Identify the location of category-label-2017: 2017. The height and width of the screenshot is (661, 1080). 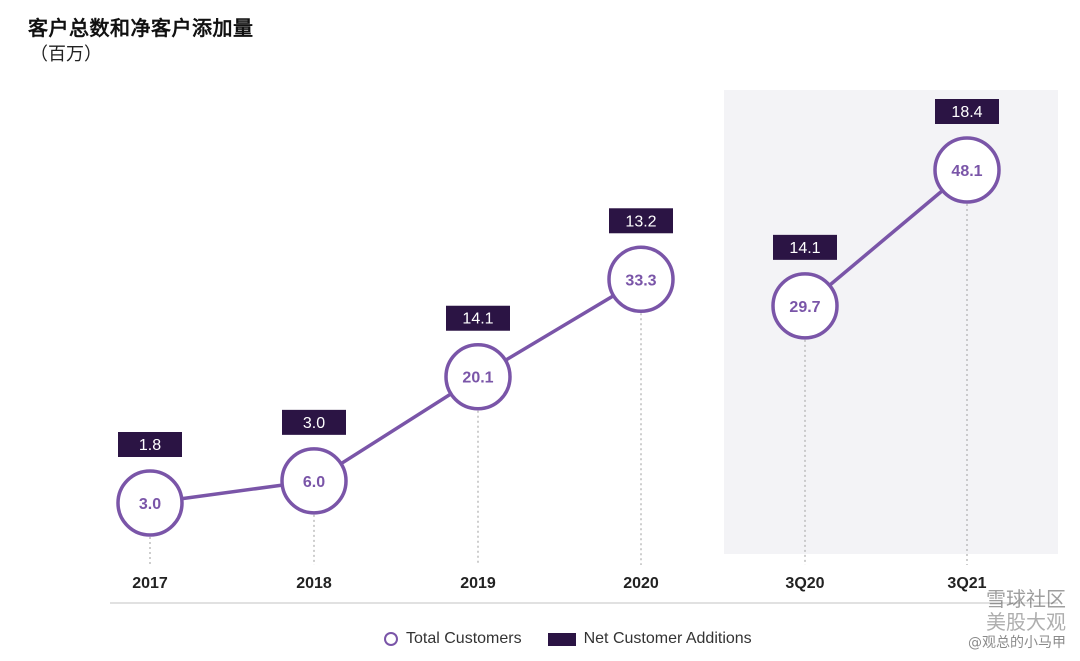
(150, 583).